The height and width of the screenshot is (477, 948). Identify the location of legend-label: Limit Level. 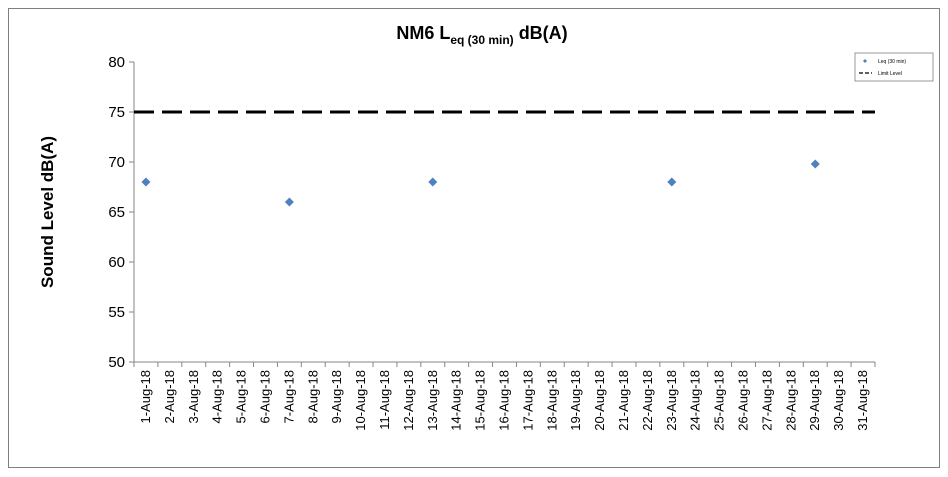
(890, 74).